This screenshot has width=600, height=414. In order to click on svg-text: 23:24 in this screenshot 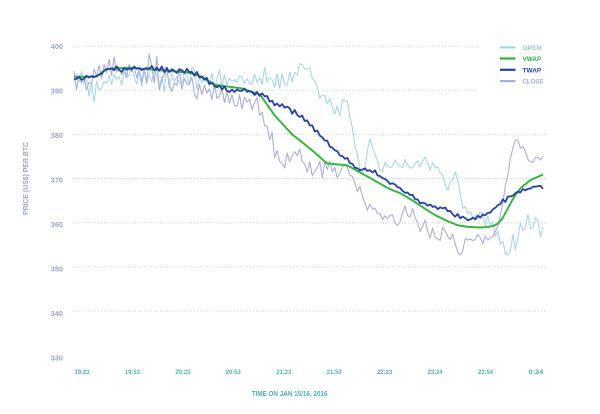, I will do `click(435, 372)`.